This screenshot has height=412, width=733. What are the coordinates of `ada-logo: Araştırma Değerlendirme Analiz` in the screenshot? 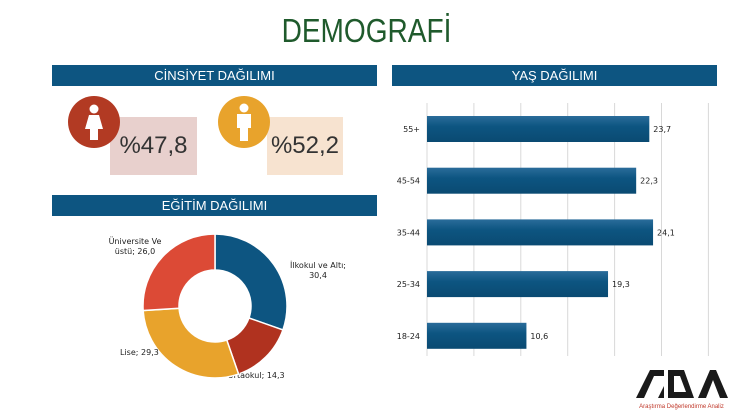 It's located at (681, 388).